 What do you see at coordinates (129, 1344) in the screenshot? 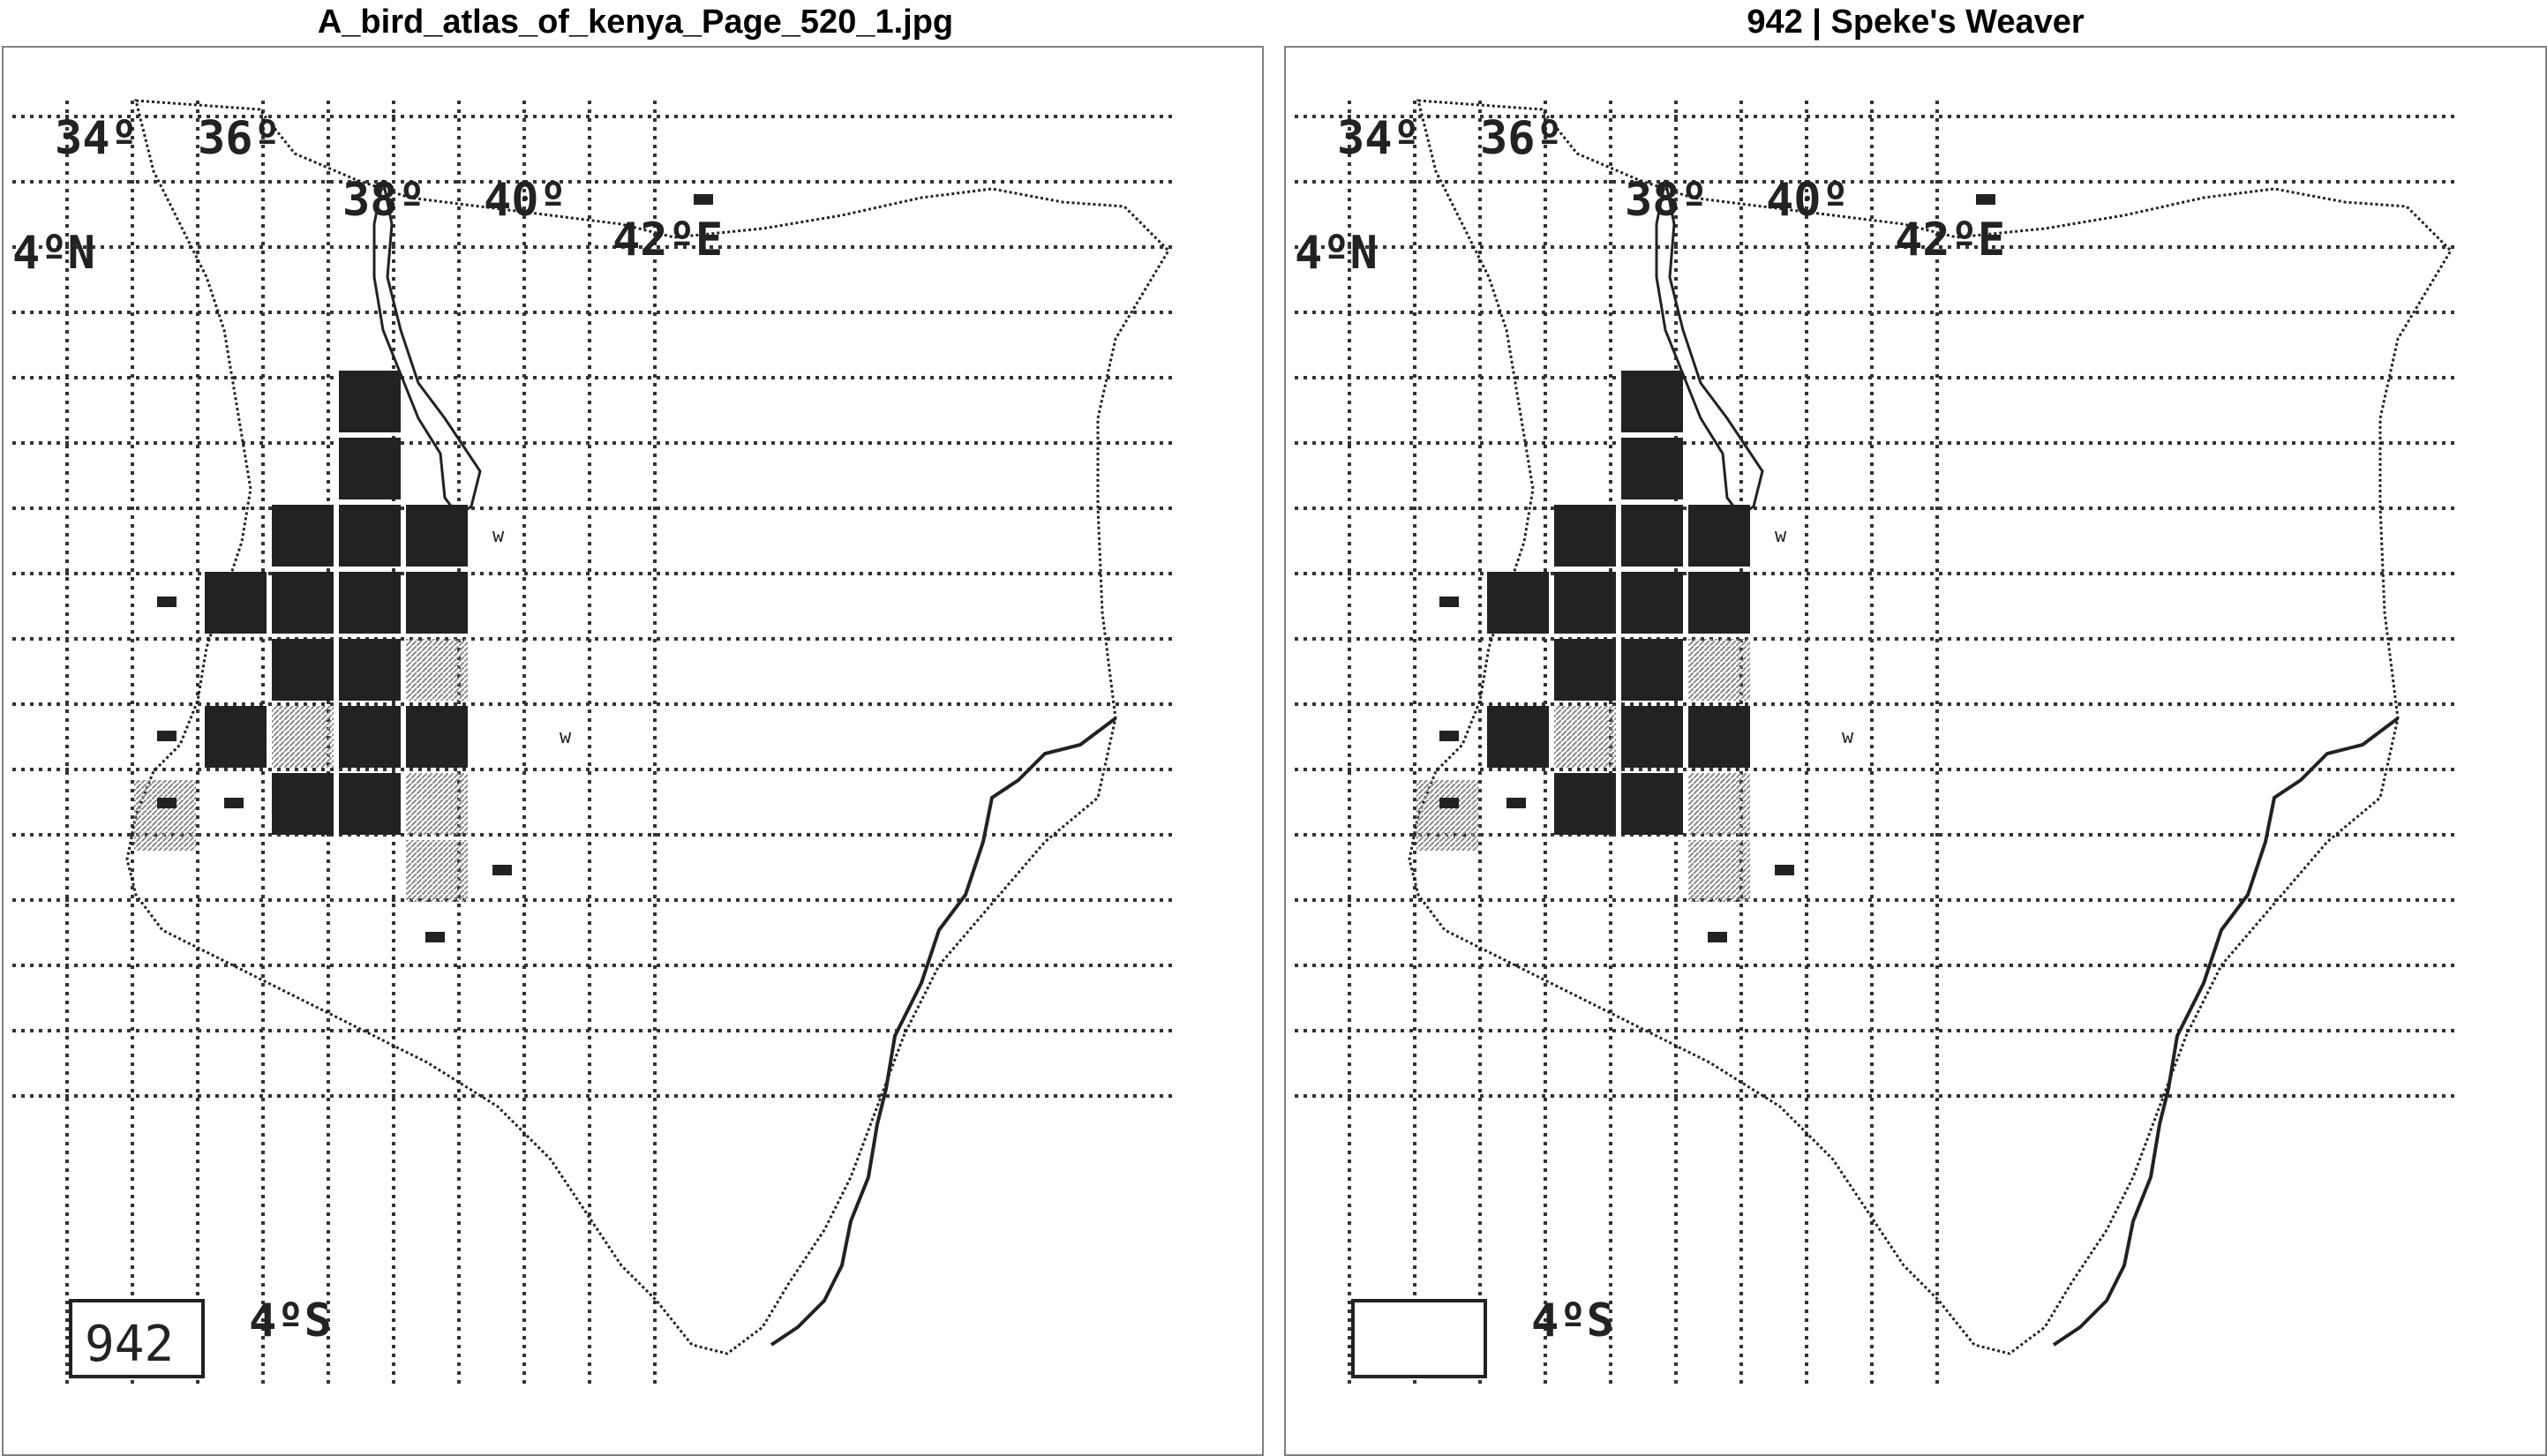
I see `species-number: 942` at bounding box center [129, 1344].